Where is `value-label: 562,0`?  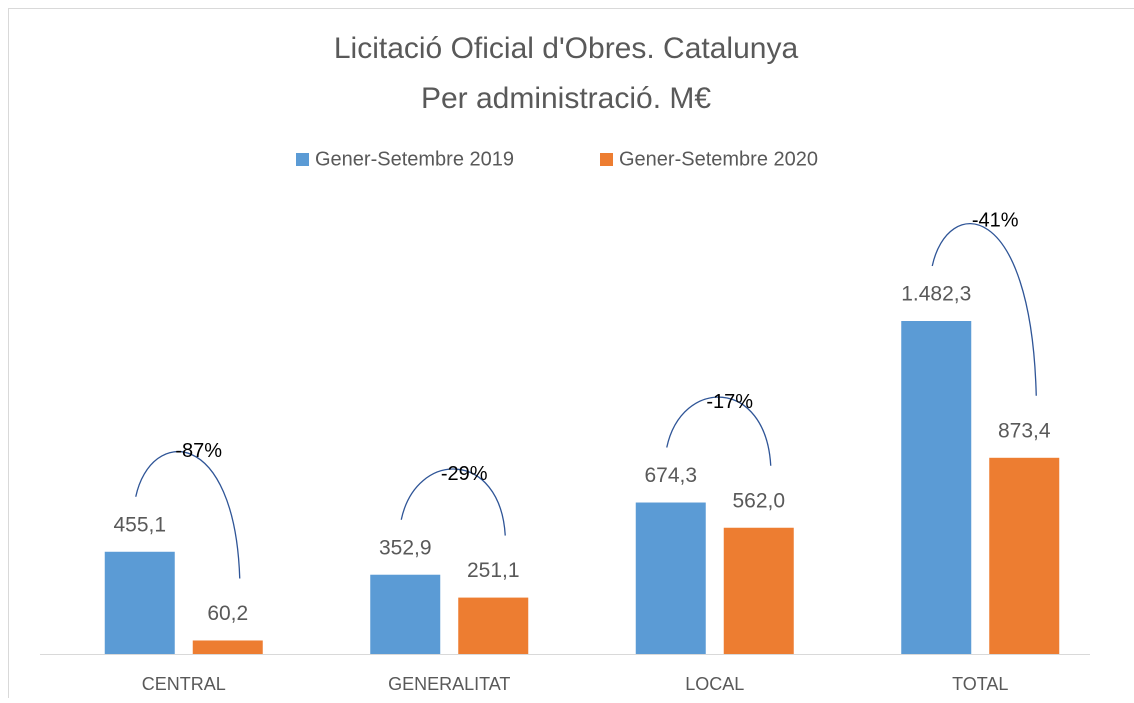 value-label: 562,0 is located at coordinates (758, 500).